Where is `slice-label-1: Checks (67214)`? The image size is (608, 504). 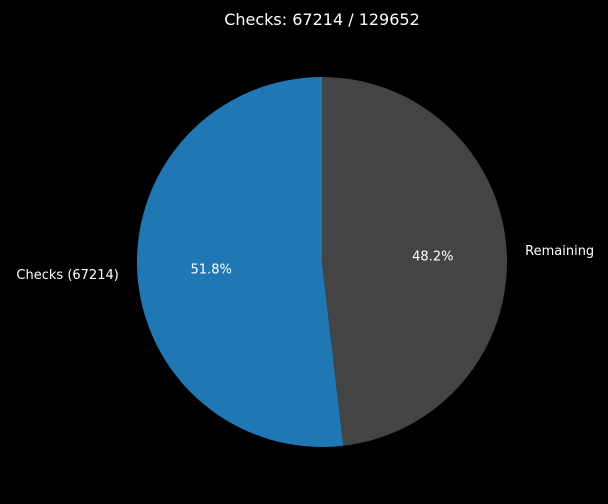
slice-label-1: Checks (67214) is located at coordinates (67, 275).